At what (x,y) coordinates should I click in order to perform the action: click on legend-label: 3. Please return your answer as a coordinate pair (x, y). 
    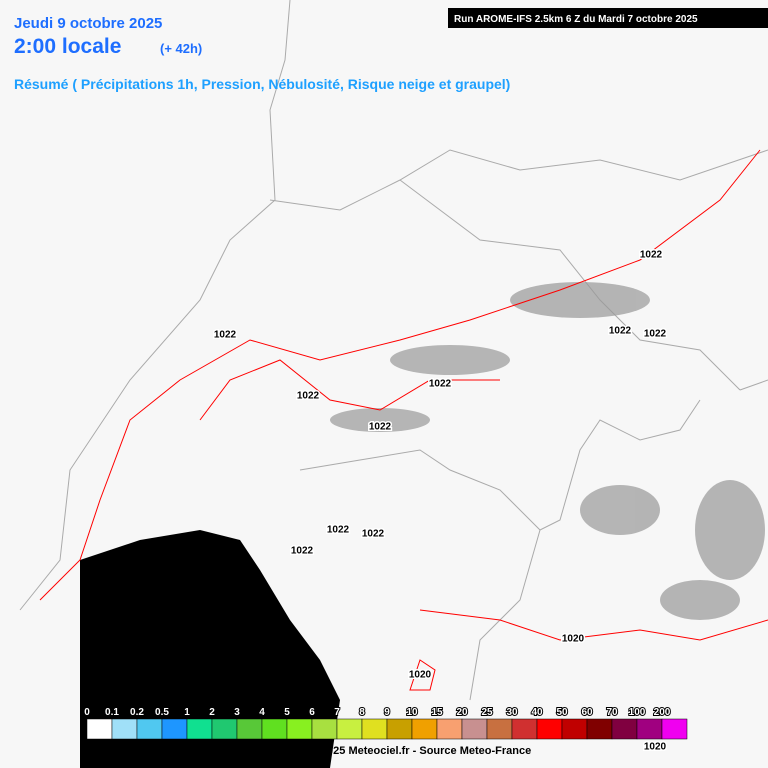
    Looking at the image, I should click on (237, 712).